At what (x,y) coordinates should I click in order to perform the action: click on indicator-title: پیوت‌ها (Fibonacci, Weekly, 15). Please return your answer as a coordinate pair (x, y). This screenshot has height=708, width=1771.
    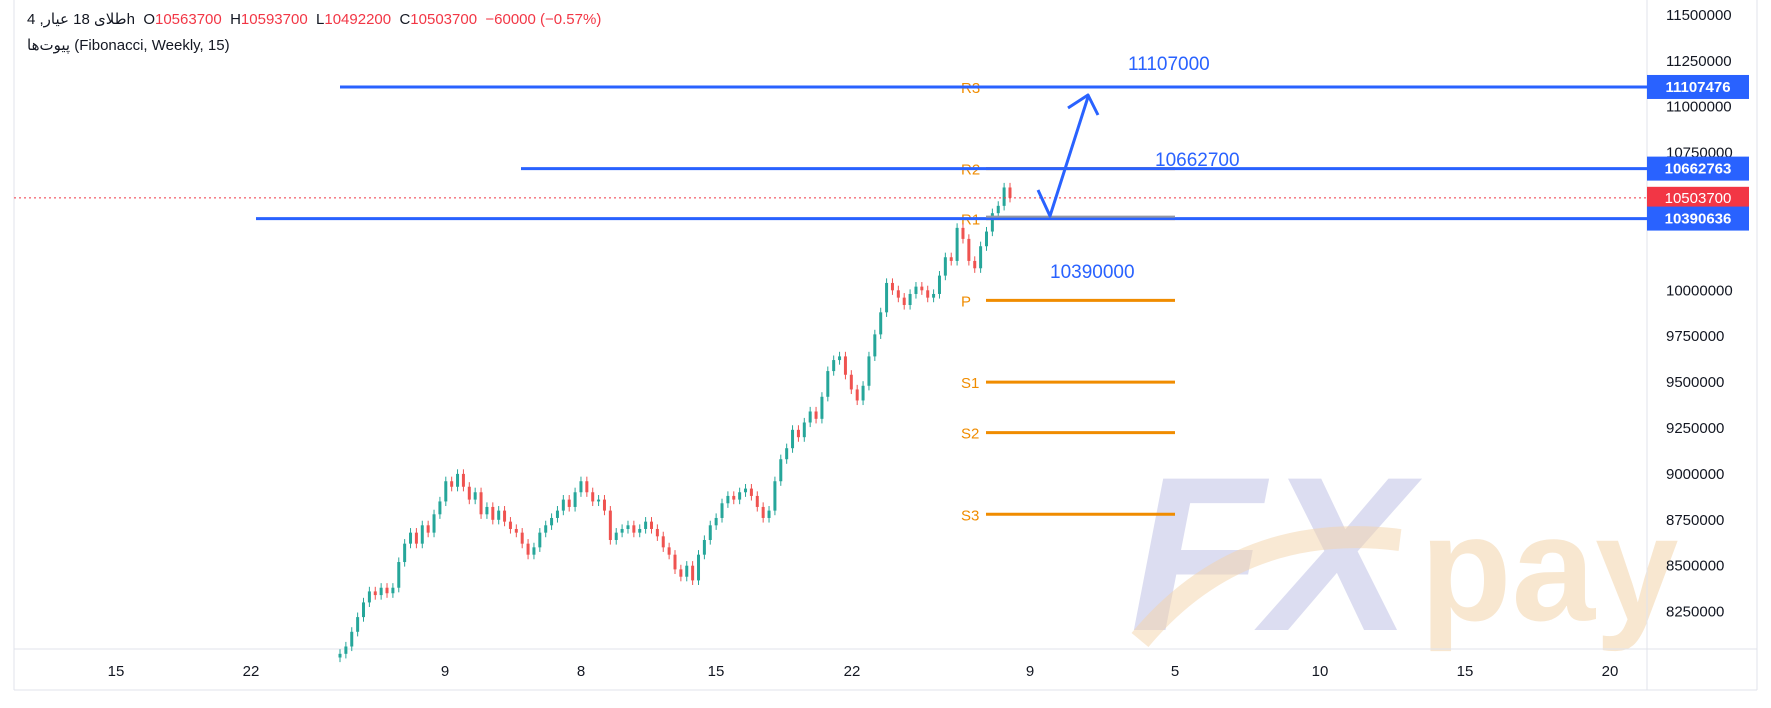
    Looking at the image, I should click on (128, 45).